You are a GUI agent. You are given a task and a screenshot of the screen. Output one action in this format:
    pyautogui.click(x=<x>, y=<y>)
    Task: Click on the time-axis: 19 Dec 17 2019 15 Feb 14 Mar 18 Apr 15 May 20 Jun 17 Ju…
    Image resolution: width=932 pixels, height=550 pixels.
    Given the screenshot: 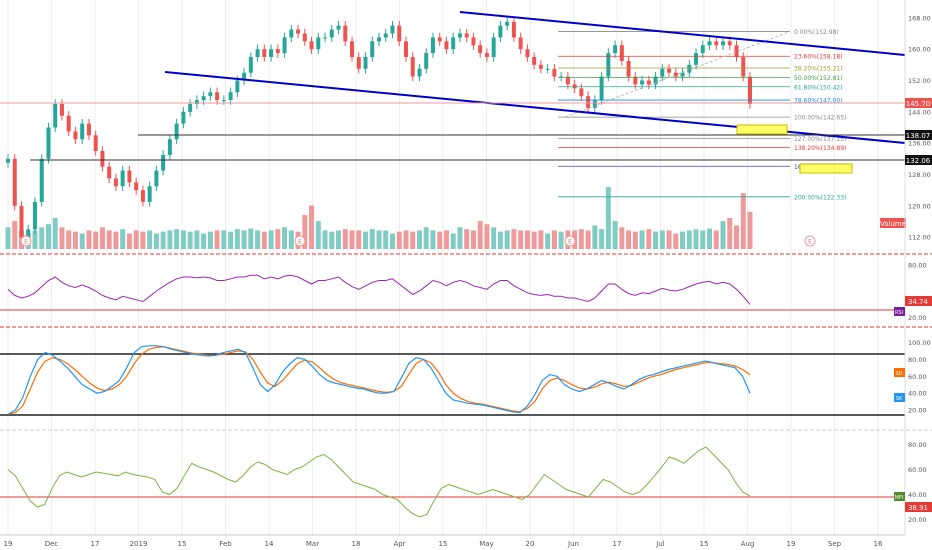 What is the action you would take?
    pyautogui.click(x=452, y=541)
    